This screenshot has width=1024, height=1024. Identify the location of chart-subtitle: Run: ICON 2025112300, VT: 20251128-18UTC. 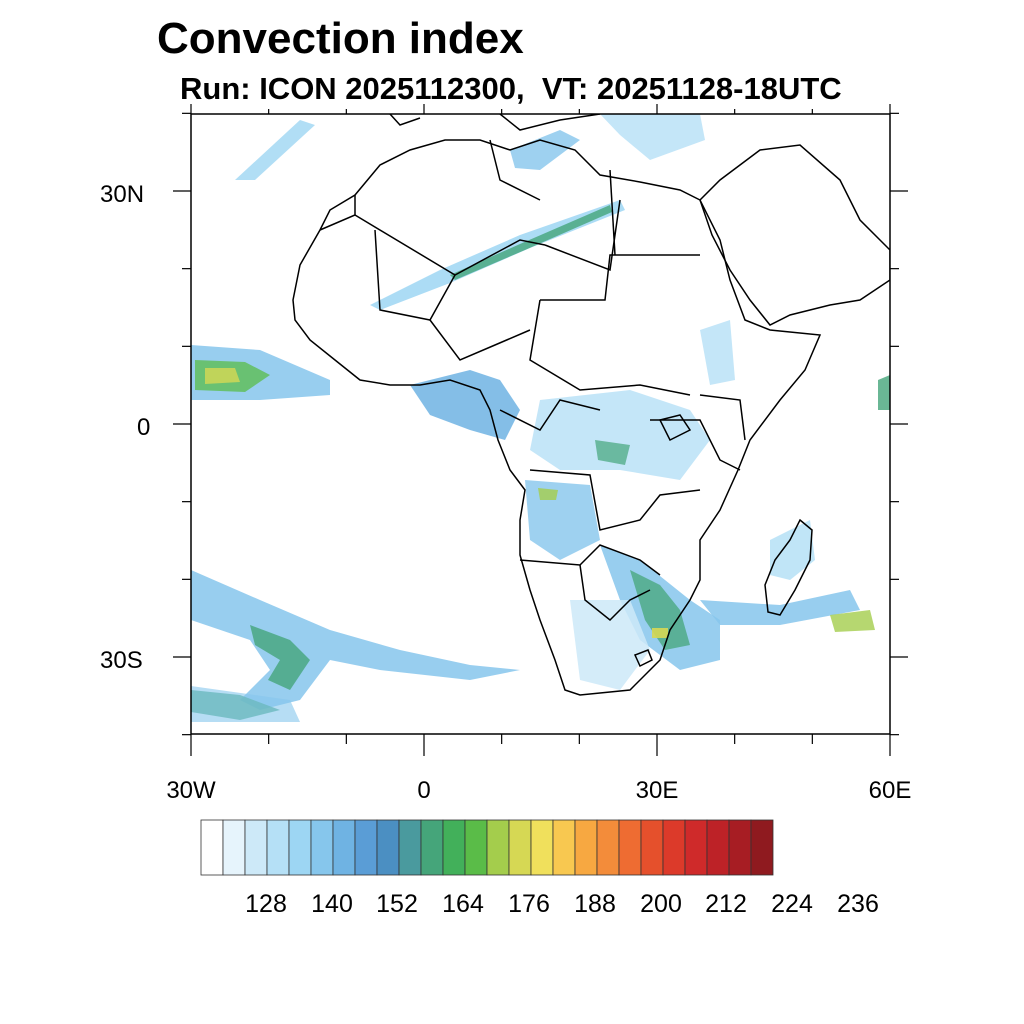
(511, 88).